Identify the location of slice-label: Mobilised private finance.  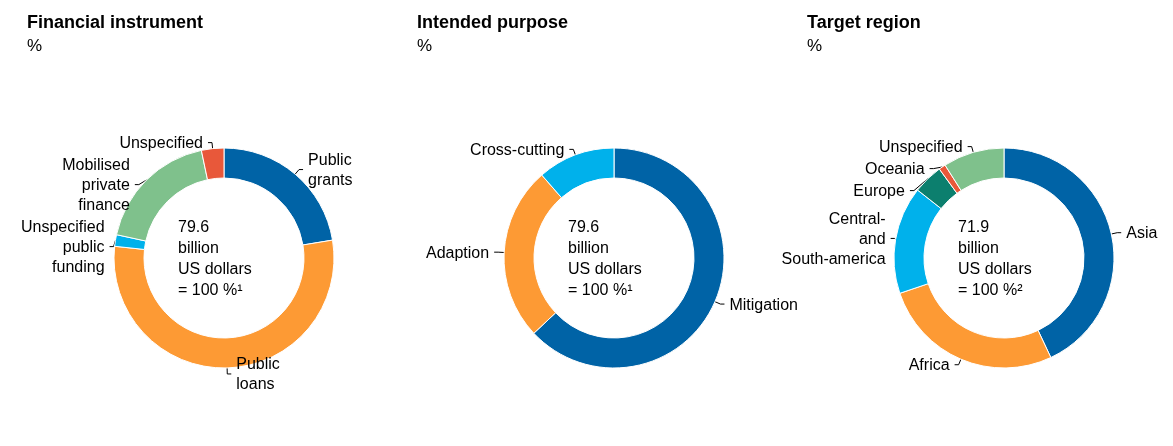
(96, 185).